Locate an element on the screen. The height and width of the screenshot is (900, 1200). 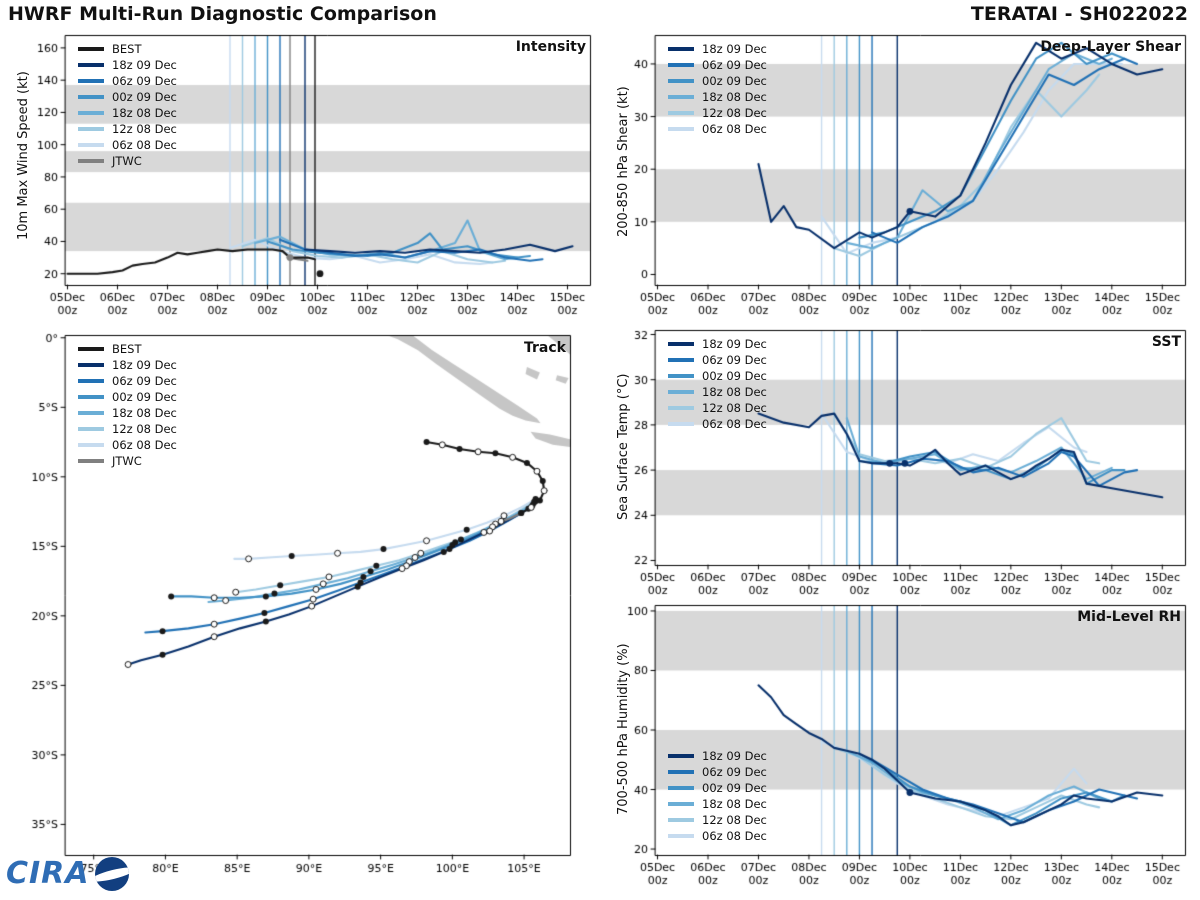
page-title: HWRF Multi-Run Diagnostic Comparison is located at coordinates (222, 14).